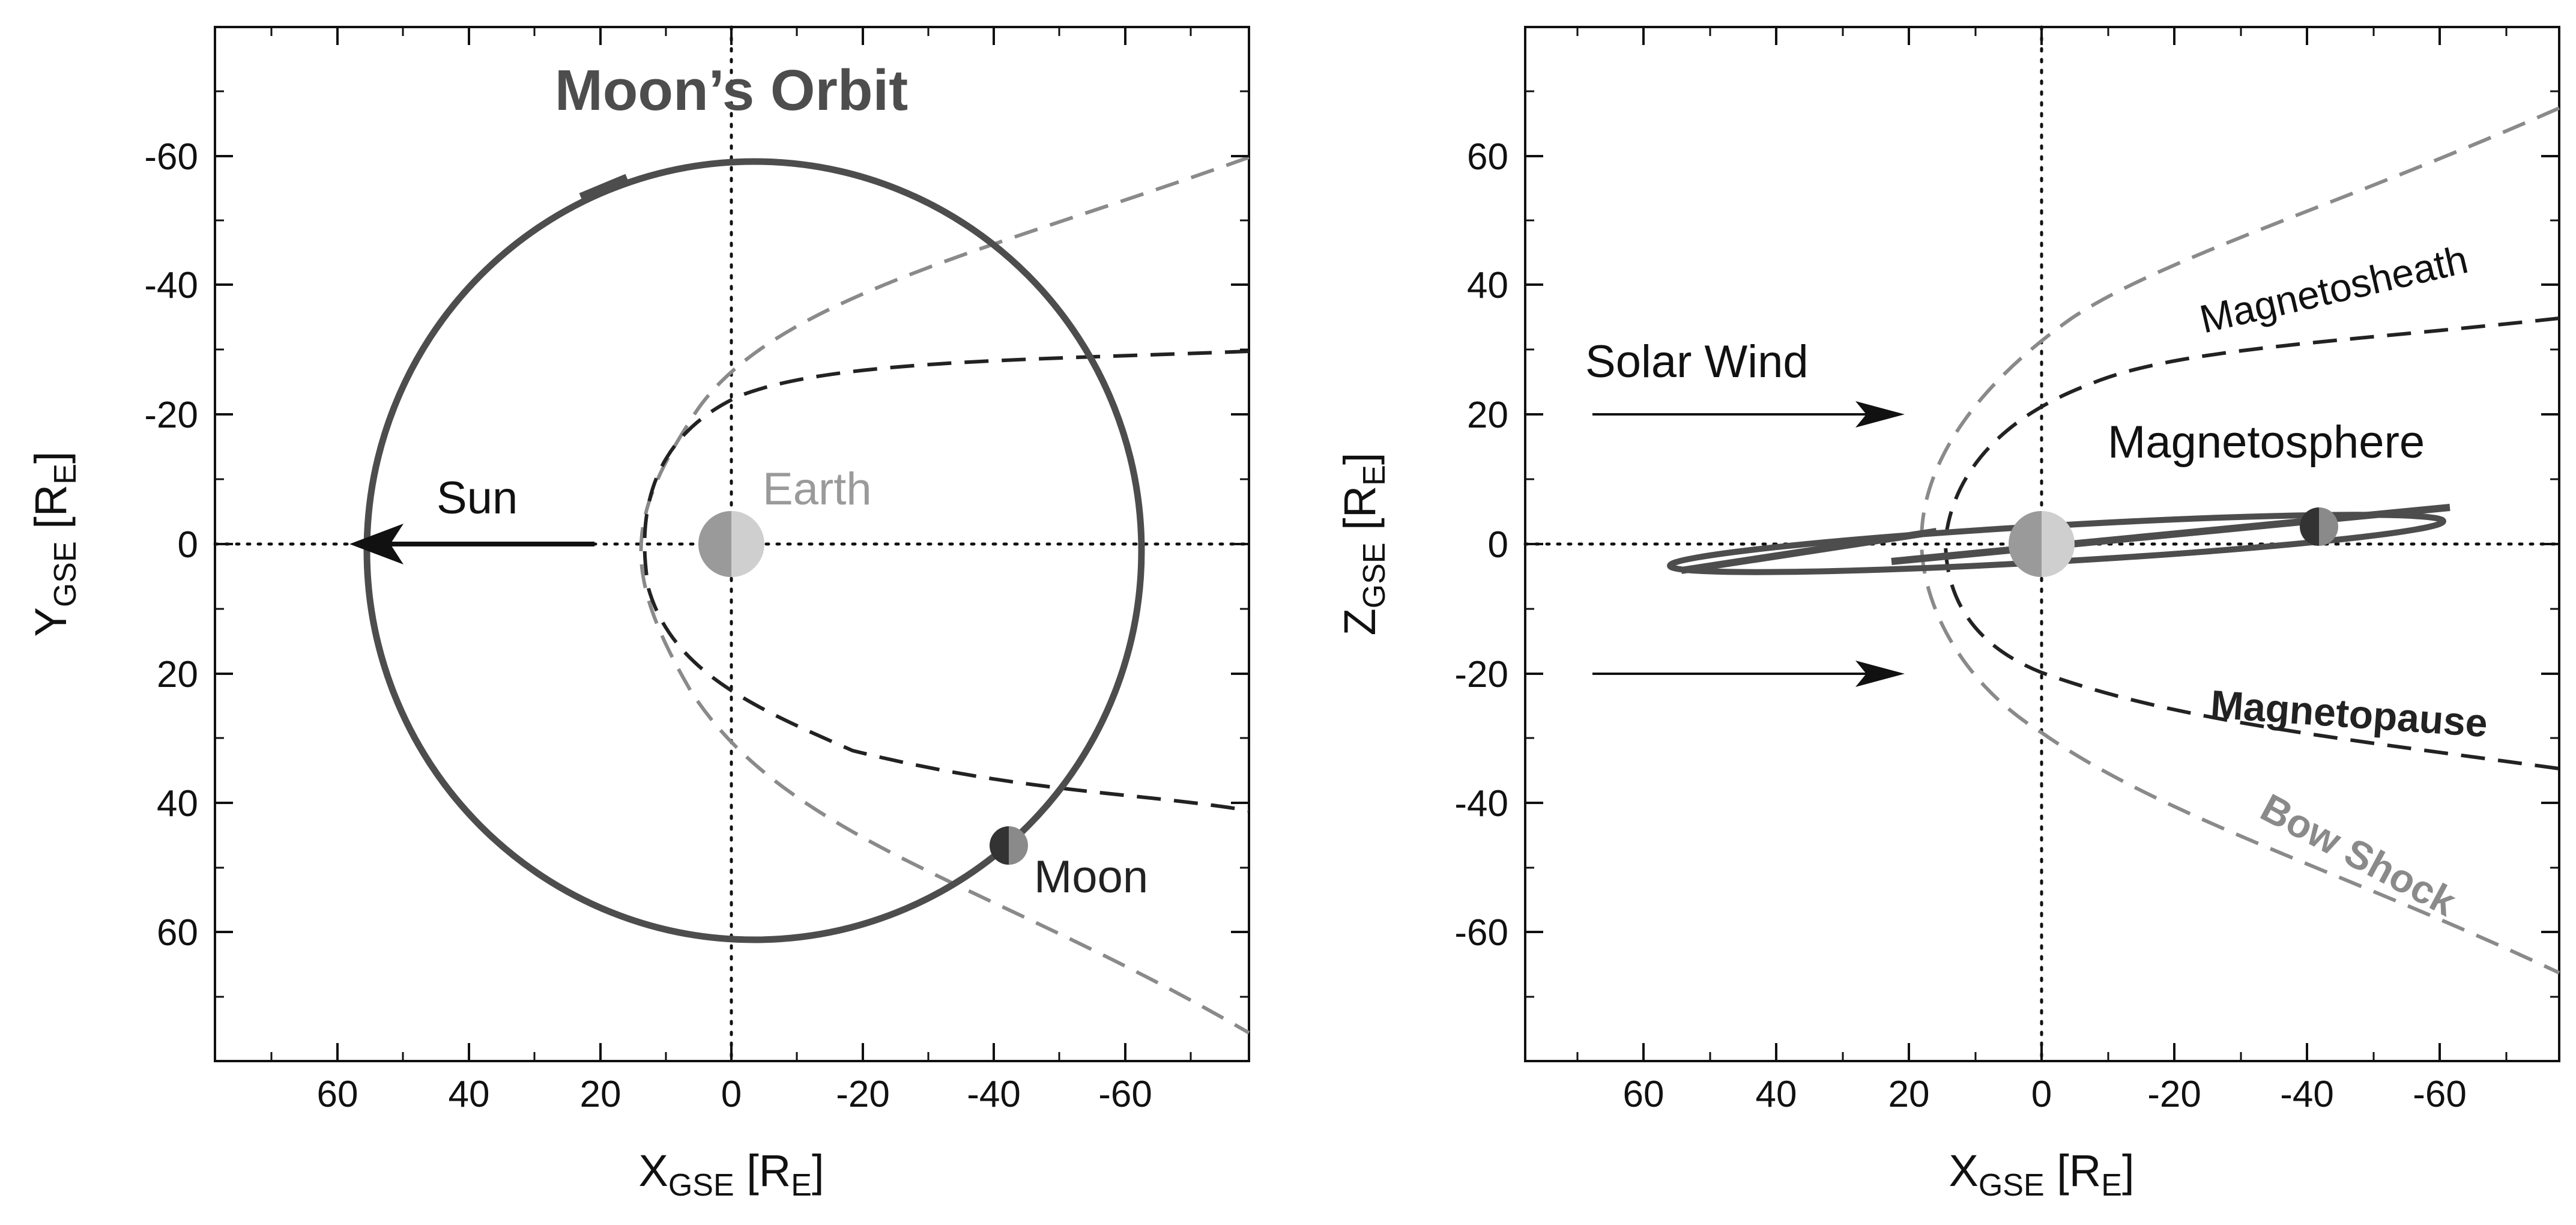 This screenshot has width=2576, height=1225. I want to click on sun-label: Sun, so click(478, 498).